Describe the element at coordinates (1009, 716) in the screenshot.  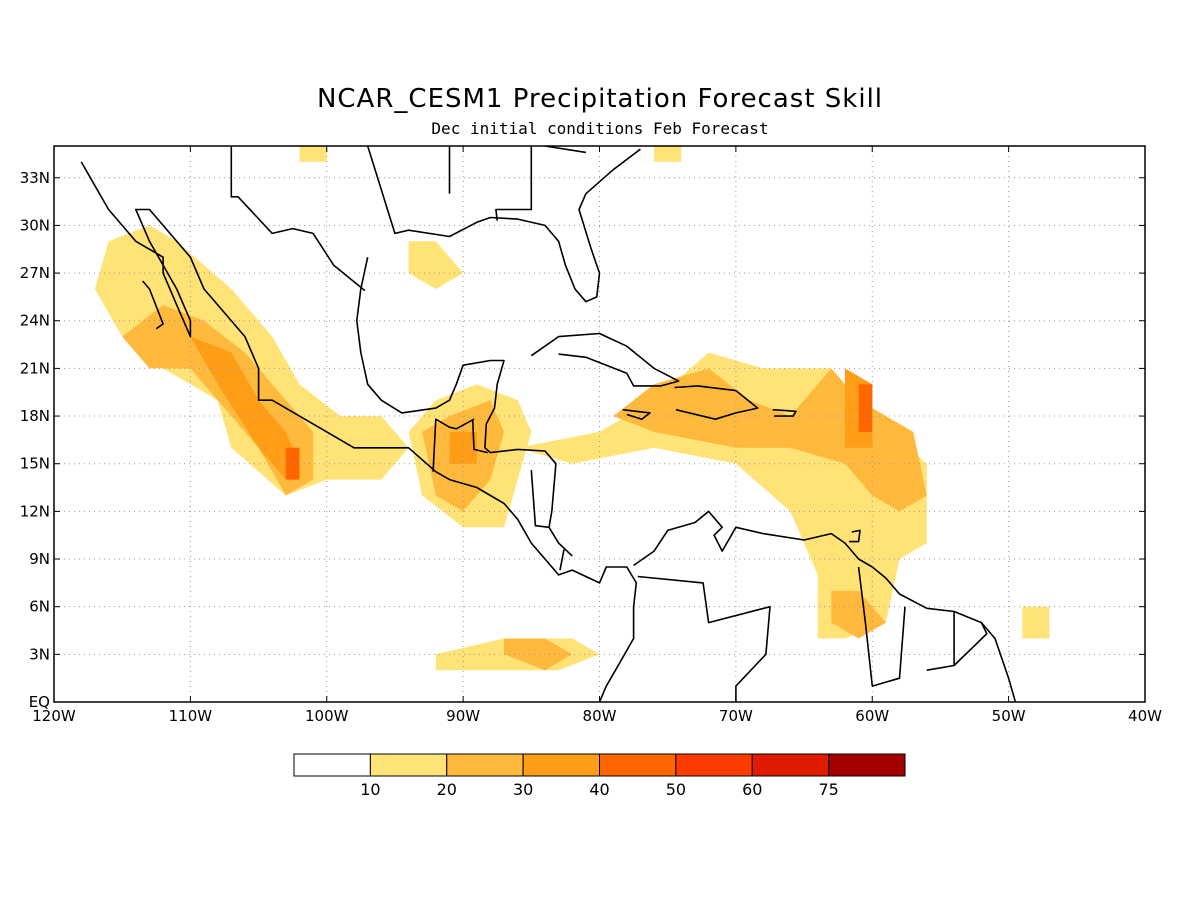
I see `lon-tick-label: 50W` at that location.